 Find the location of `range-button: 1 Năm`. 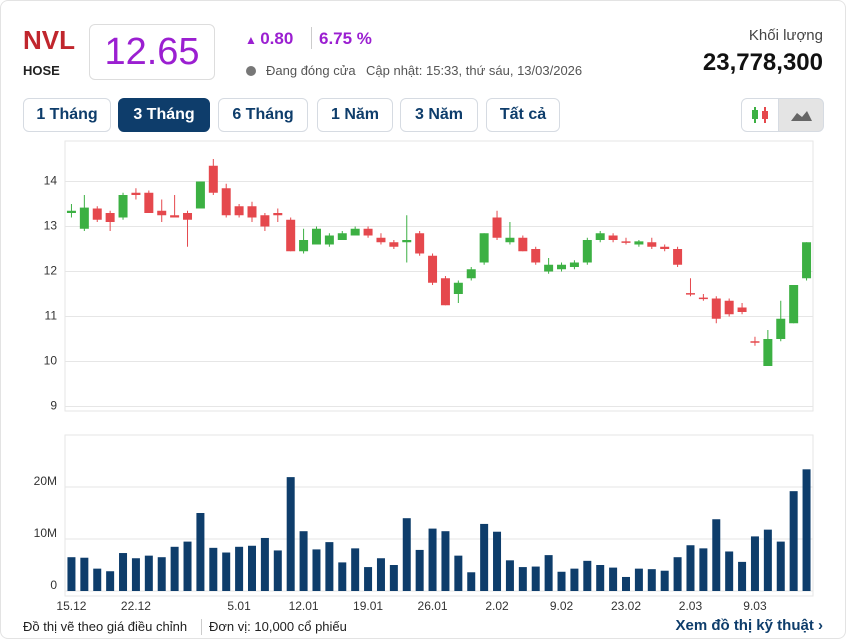

range-button: 1 Năm is located at coordinates (355, 115).